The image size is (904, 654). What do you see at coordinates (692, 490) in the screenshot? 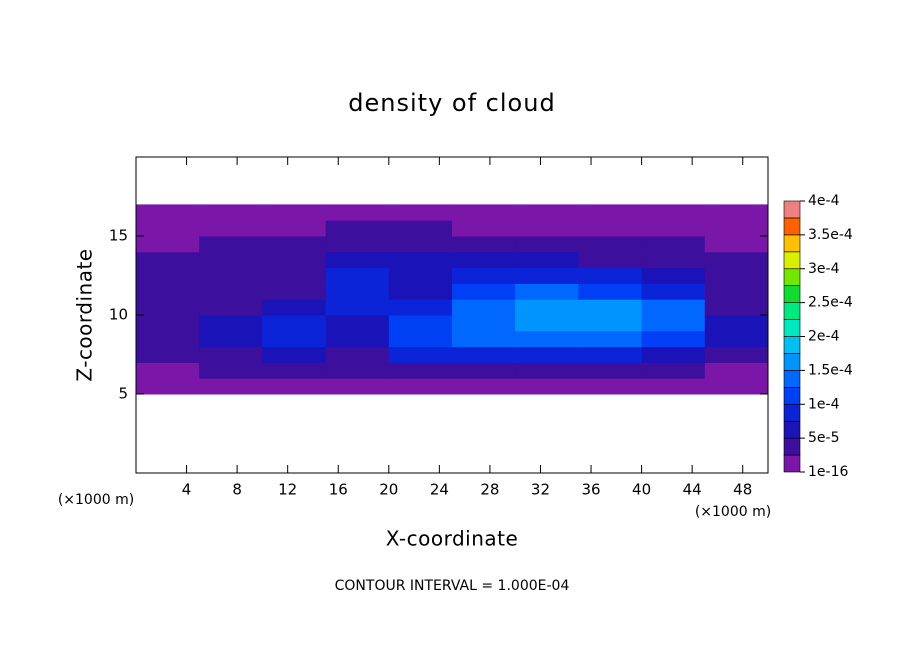
I see `x-tick-label: 44` at bounding box center [692, 490].